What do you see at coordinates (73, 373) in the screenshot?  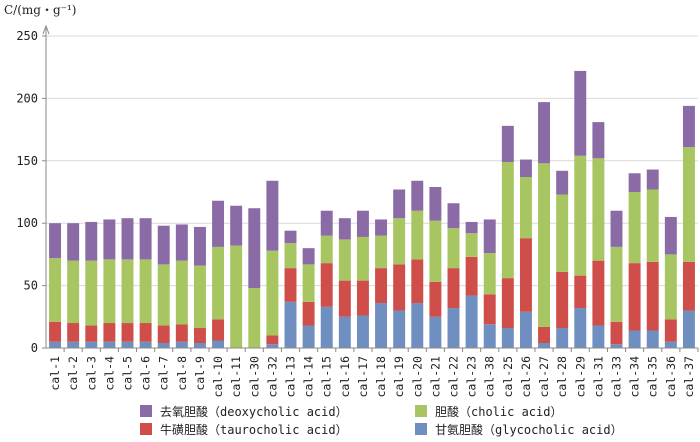 I see `x-tick-label: cal-2` at bounding box center [73, 373].